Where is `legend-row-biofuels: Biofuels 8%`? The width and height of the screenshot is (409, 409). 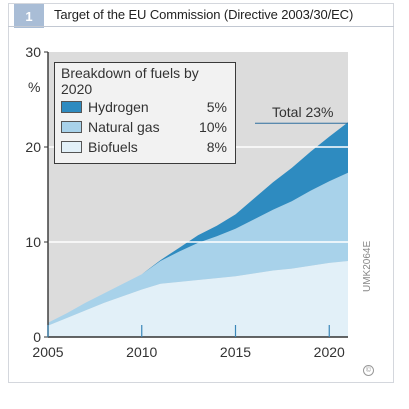 legend-row-biofuels: Biofuels 8% is located at coordinates (145, 147).